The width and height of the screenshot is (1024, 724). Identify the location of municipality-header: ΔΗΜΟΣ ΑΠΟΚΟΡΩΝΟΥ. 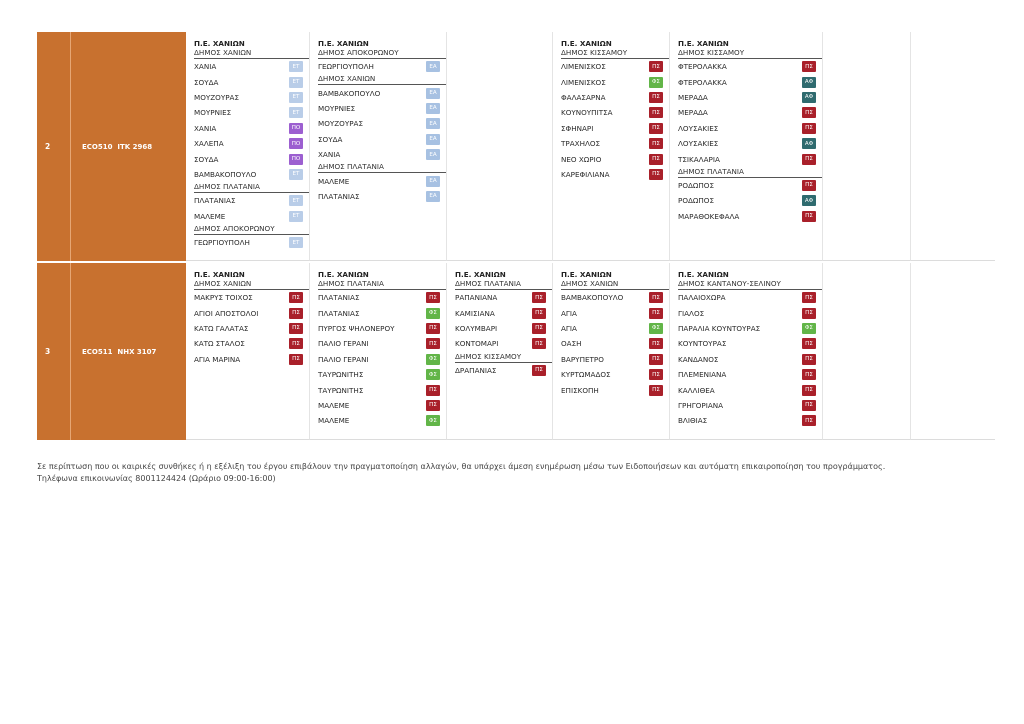
(251, 229).